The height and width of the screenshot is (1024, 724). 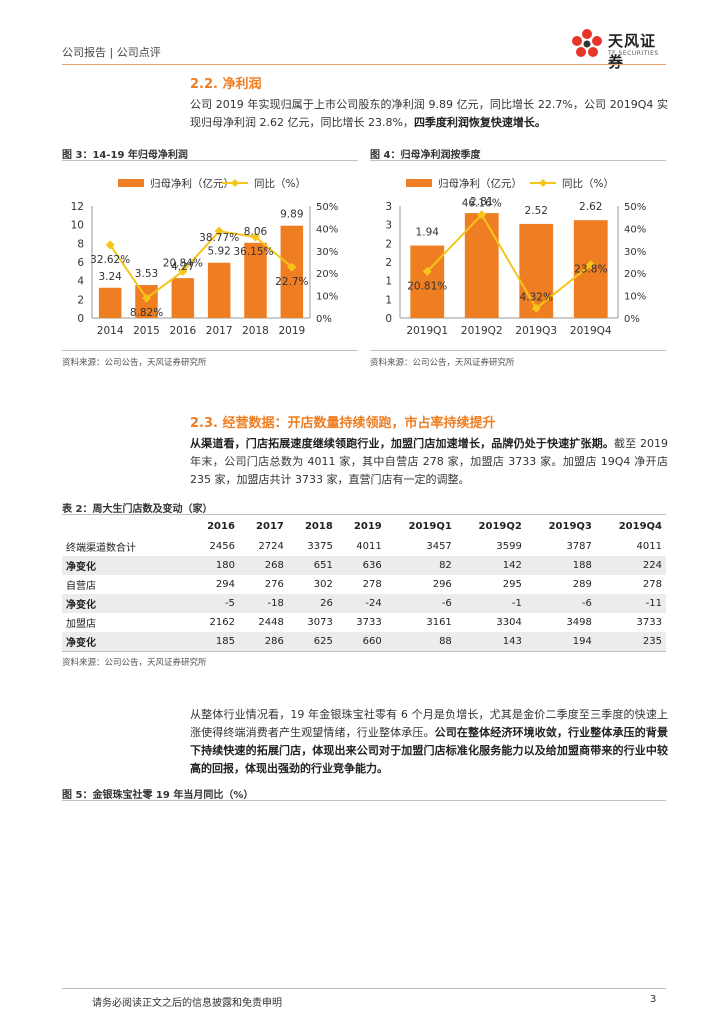 What do you see at coordinates (110, 260) in the screenshot?
I see `line-data-label: 32.62%` at bounding box center [110, 260].